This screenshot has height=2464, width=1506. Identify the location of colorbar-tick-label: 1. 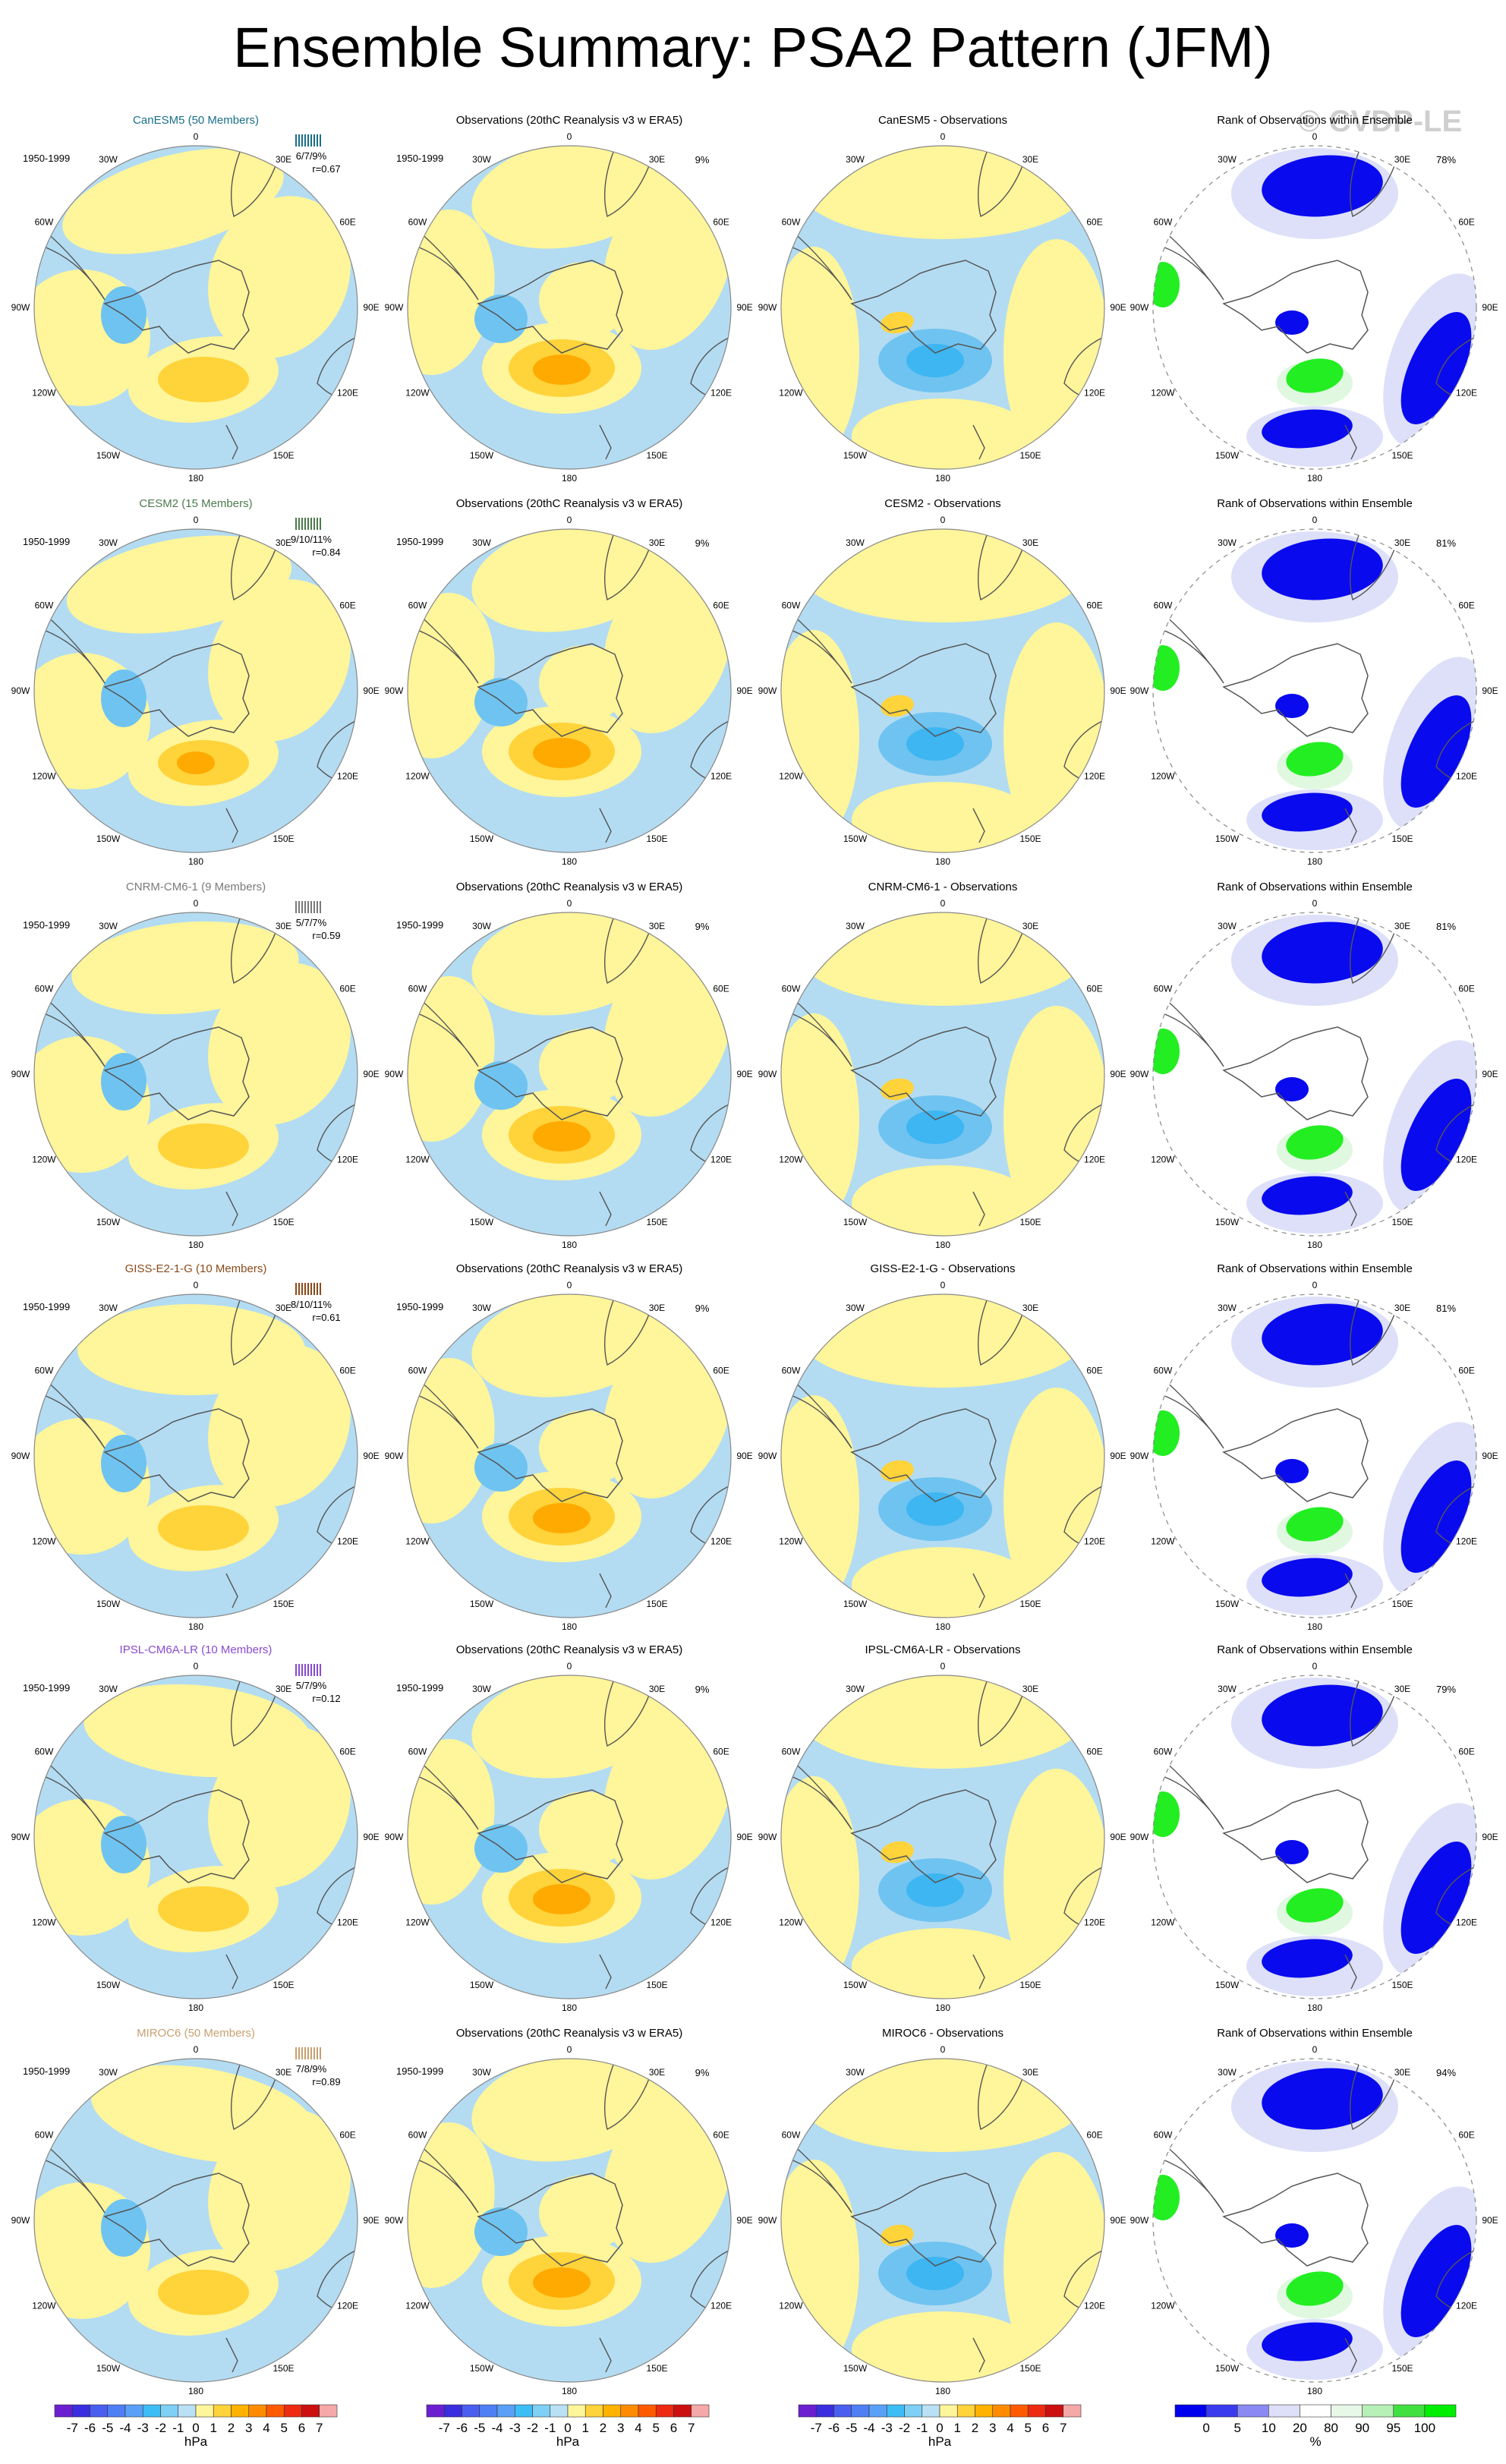
(957, 2428).